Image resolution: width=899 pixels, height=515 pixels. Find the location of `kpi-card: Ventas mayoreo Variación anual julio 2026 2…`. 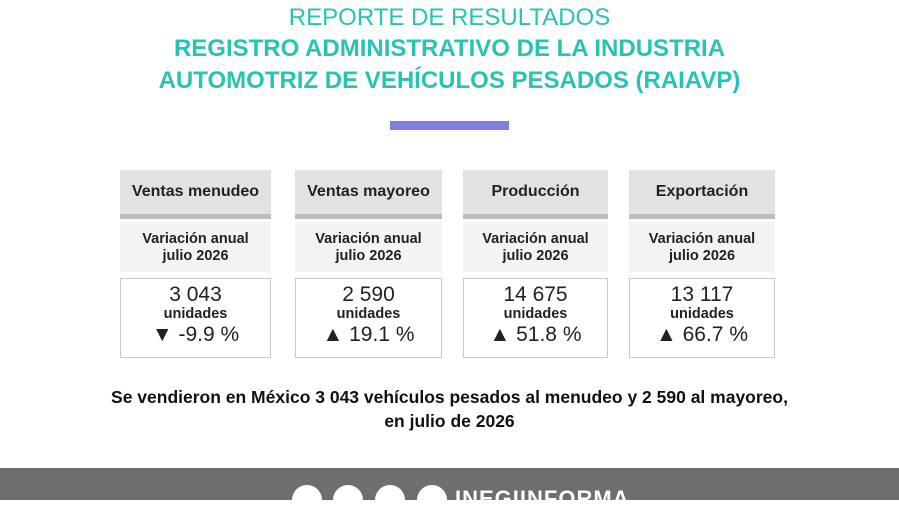

kpi-card: Ventas mayoreo Variación anual julio 2026 2… is located at coordinates (368, 264).